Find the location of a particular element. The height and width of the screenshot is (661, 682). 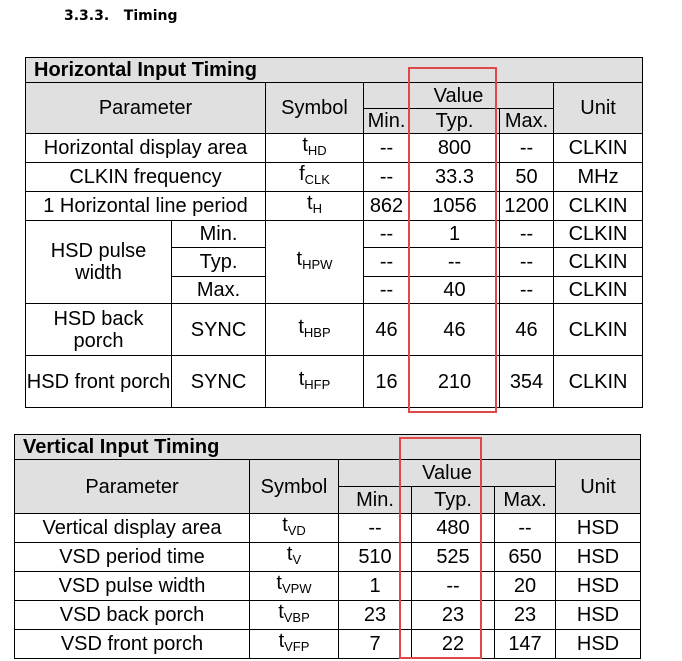

section-heading: 3.3.3. Timing is located at coordinates (121, 16).